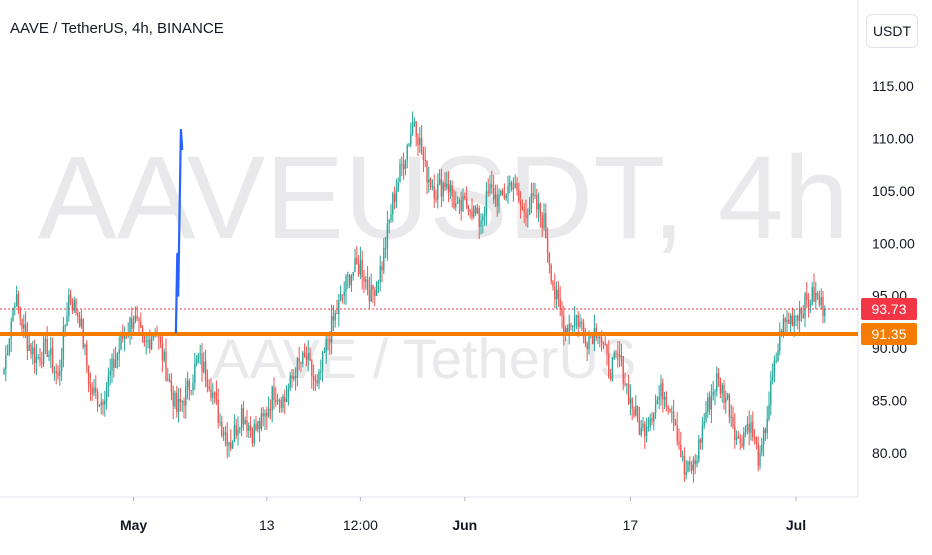 This screenshot has height=555, width=932. I want to click on y-tick-label: 110.00, so click(893, 138).